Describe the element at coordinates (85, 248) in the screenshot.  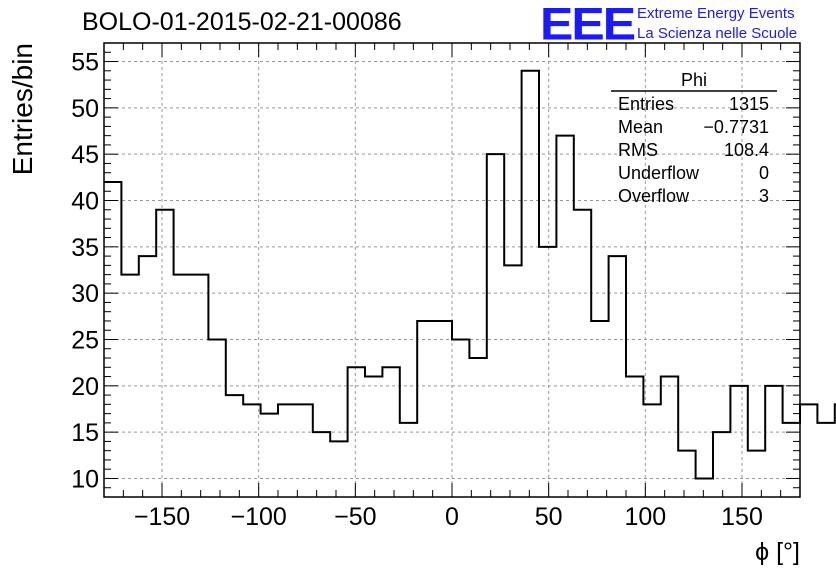
I see `y-tick-label: 35` at that location.